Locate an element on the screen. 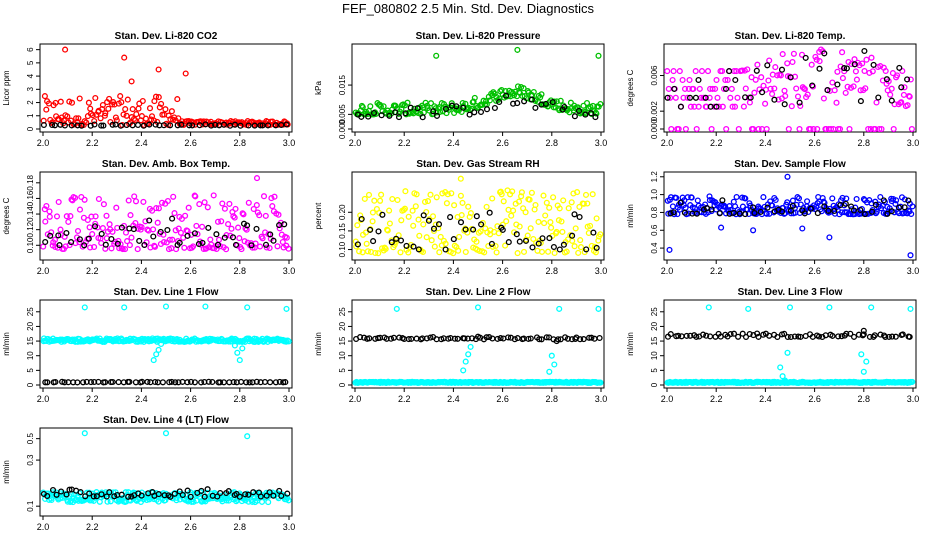 This screenshot has height=540, width=936. y-tick-label: 0.006 is located at coordinates (654, 75).